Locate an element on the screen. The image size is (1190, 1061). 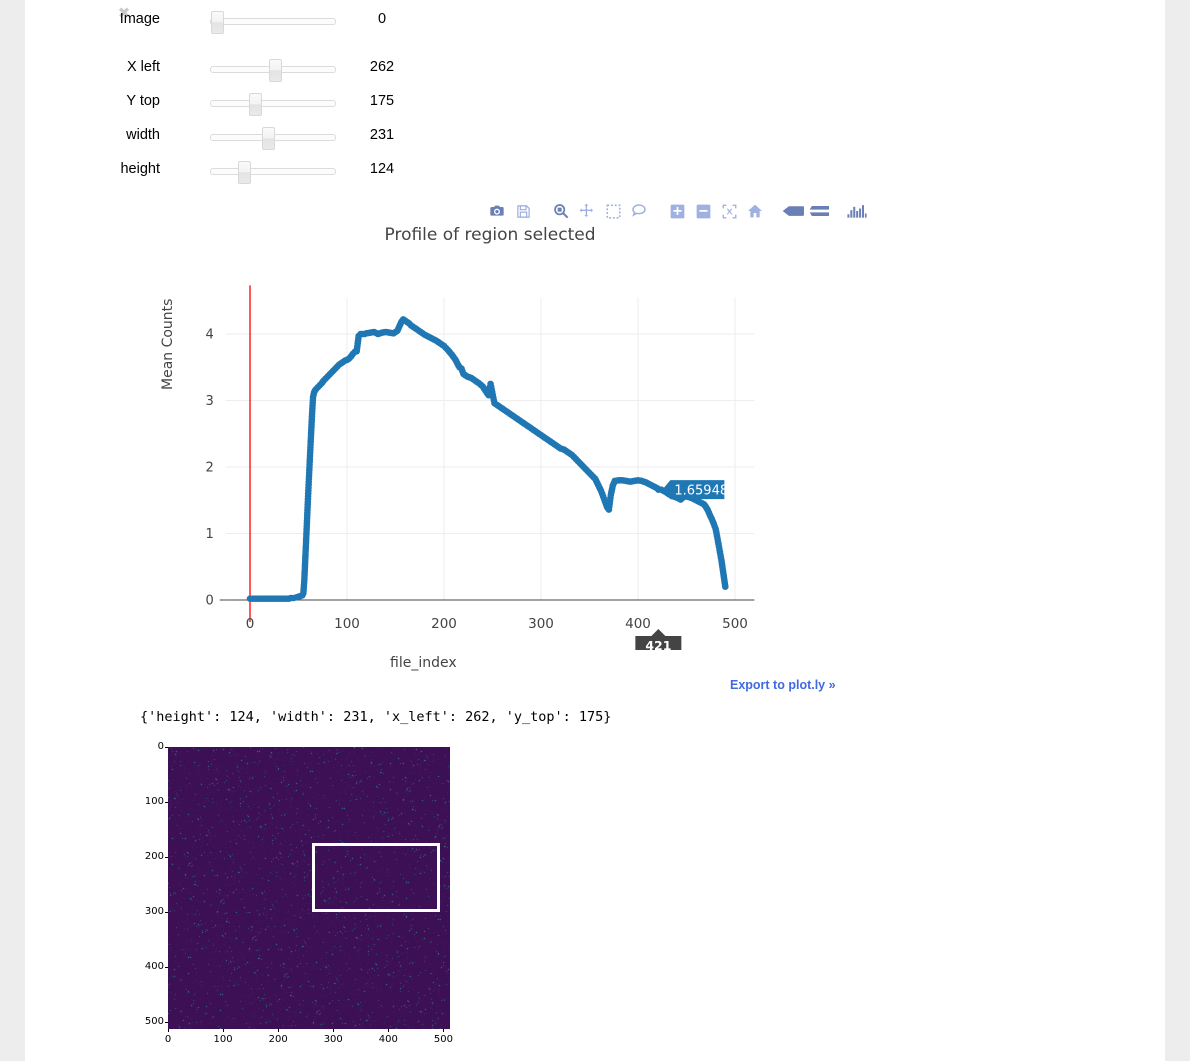
slider-height is located at coordinates (273, 172).